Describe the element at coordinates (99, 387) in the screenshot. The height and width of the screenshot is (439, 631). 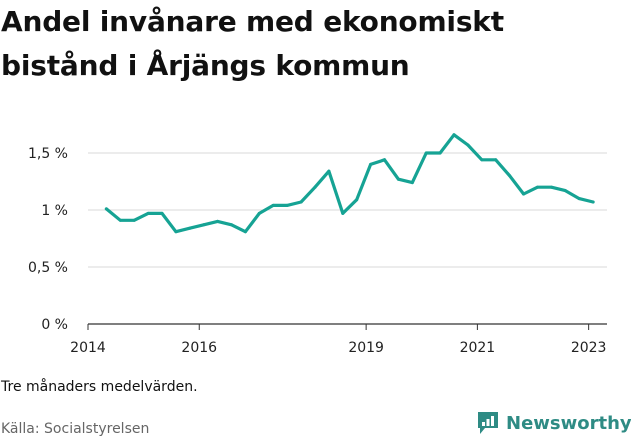
I see `chart-note: Tre månaders medelvärden.` at that location.